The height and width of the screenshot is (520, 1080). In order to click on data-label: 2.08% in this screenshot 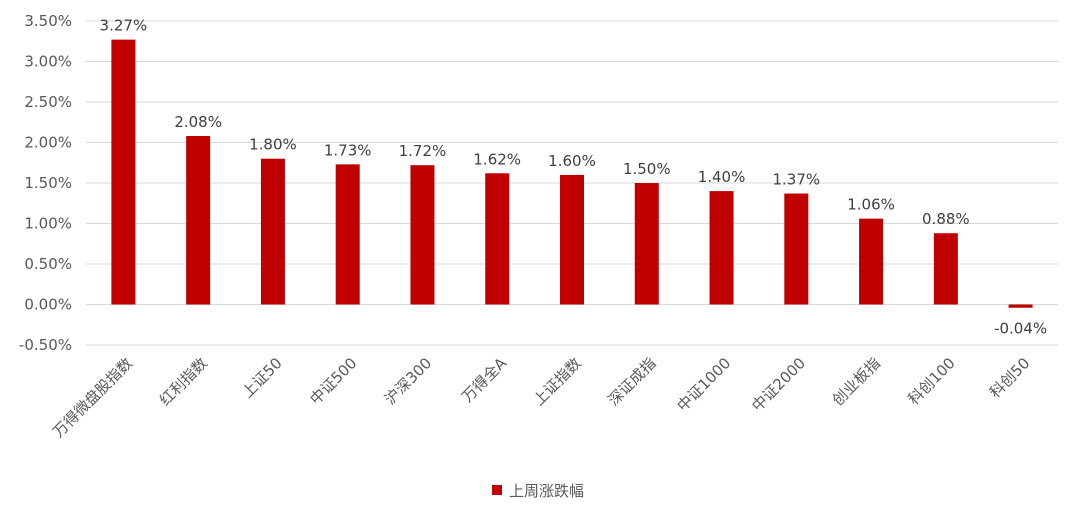, I will do `click(198, 122)`.